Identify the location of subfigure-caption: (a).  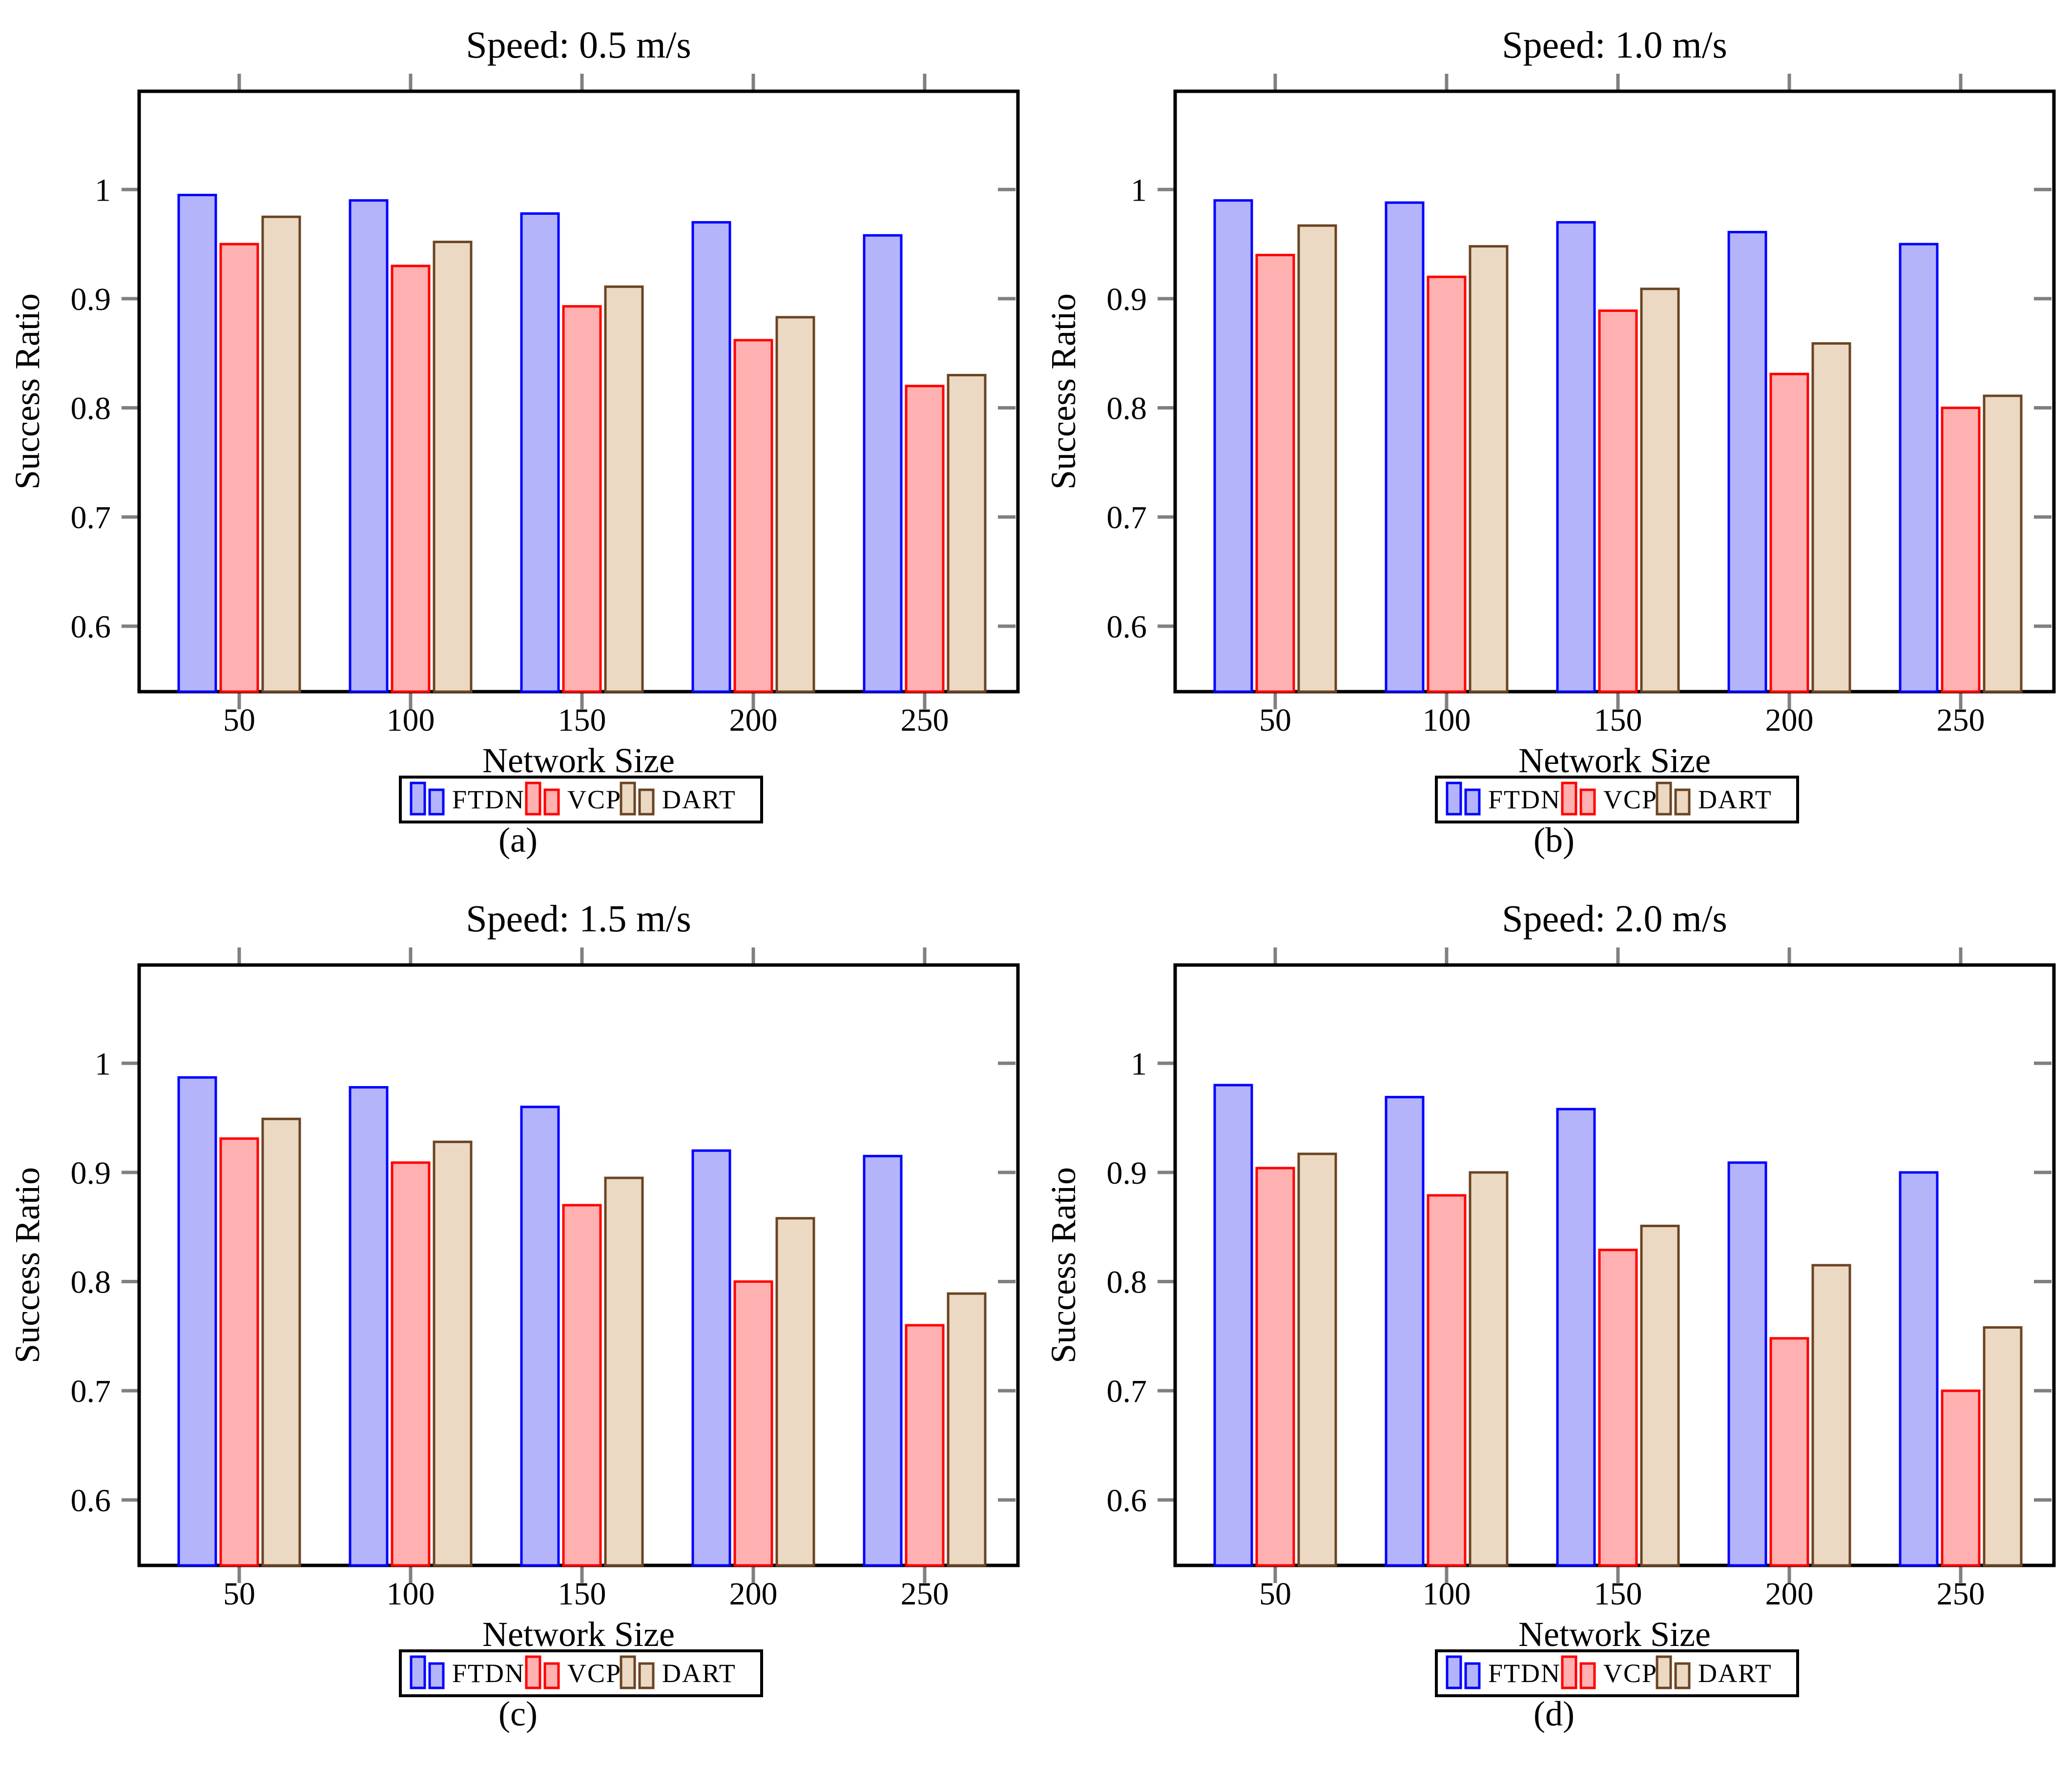
(518, 840).